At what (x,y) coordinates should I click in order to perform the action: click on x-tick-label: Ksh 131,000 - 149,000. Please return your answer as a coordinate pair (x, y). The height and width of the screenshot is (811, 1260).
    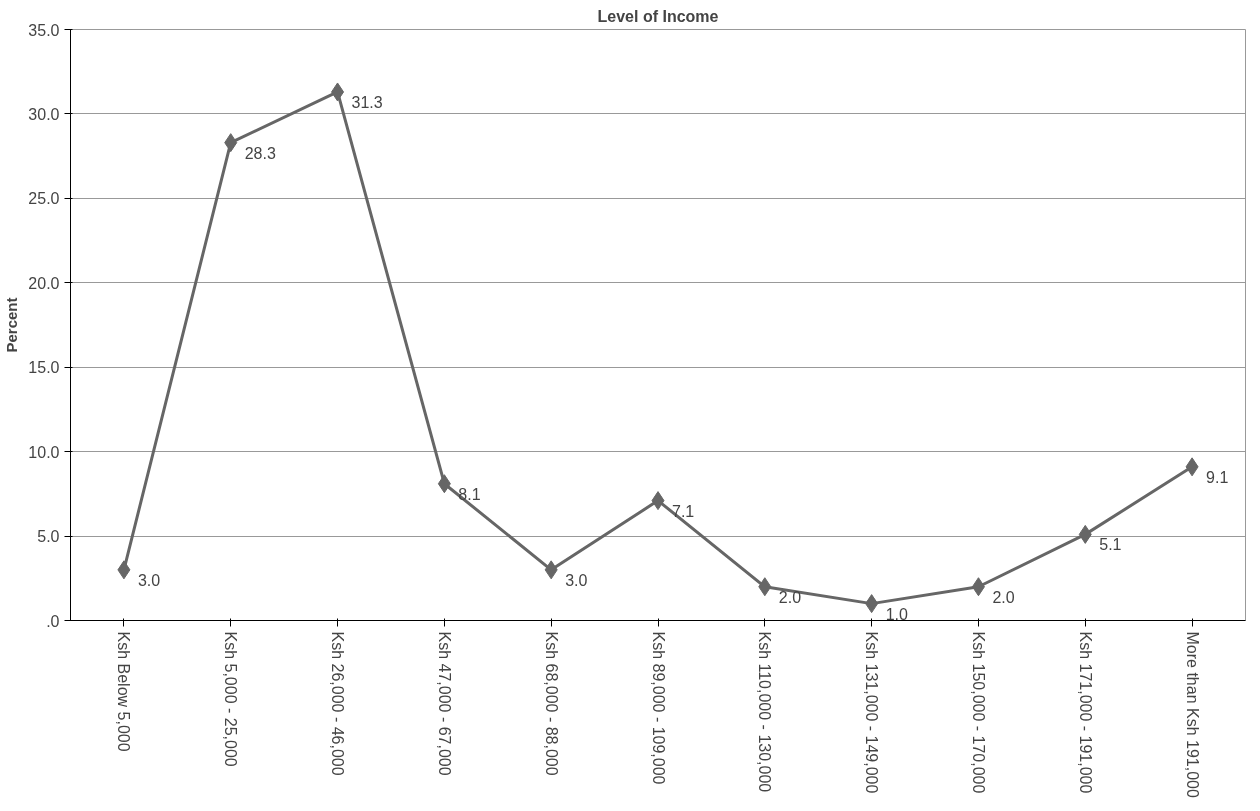
    Looking at the image, I should click on (872, 712).